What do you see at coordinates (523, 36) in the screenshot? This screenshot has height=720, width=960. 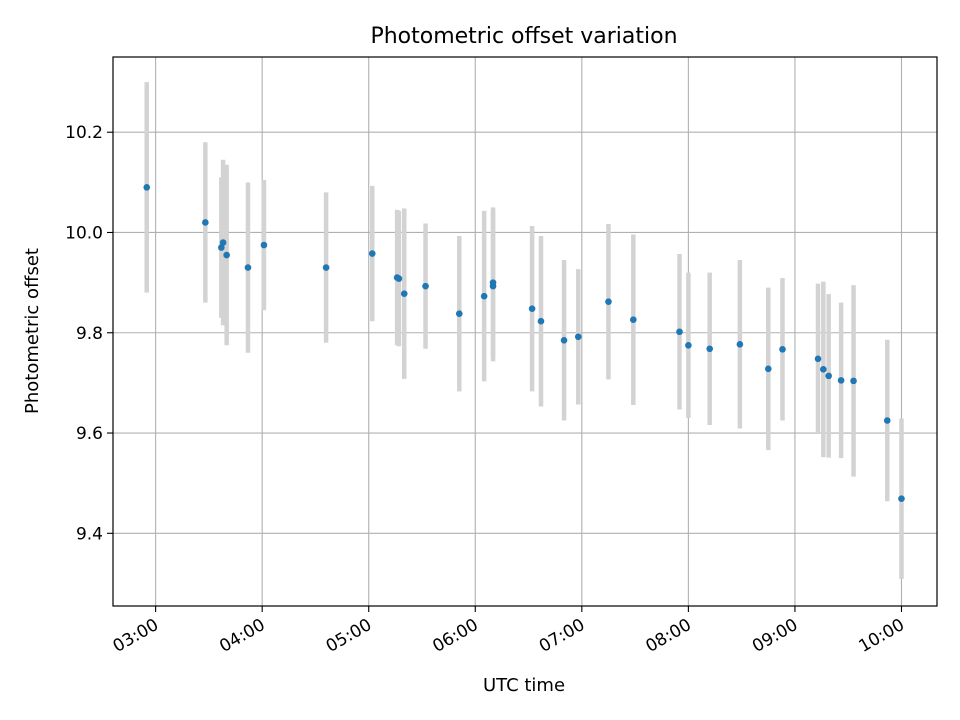 I see `chart-title: Photometric offset variation` at bounding box center [523, 36].